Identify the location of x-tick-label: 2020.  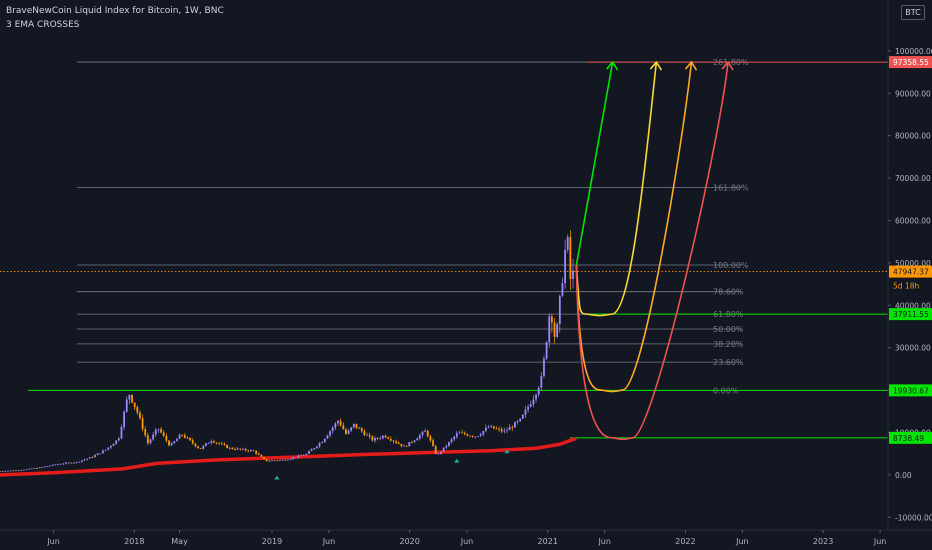
(409, 541).